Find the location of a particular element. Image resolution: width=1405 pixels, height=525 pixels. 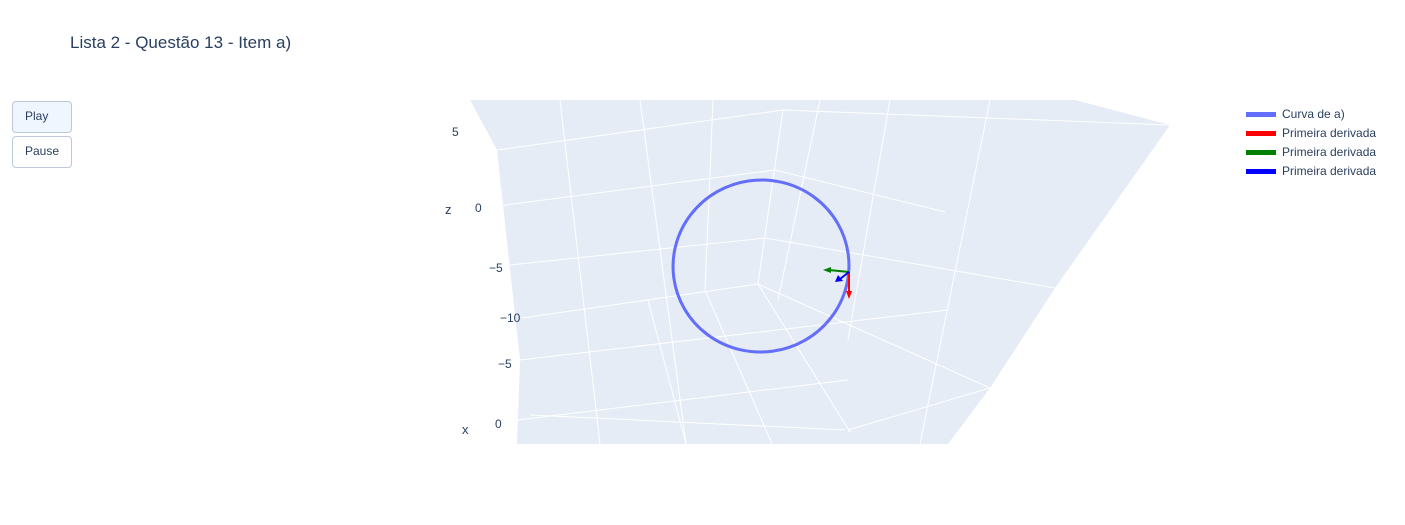

z-tick: −10 is located at coordinates (510, 318).